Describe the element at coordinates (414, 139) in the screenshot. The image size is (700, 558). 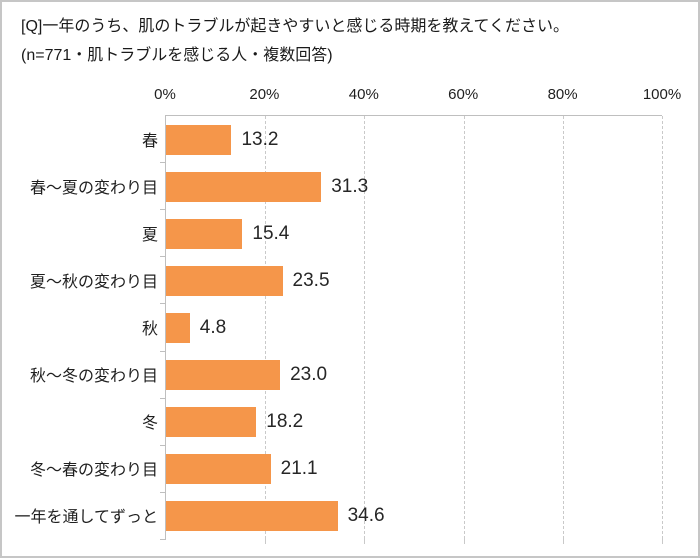
I see `bar-row: 13.2` at that location.